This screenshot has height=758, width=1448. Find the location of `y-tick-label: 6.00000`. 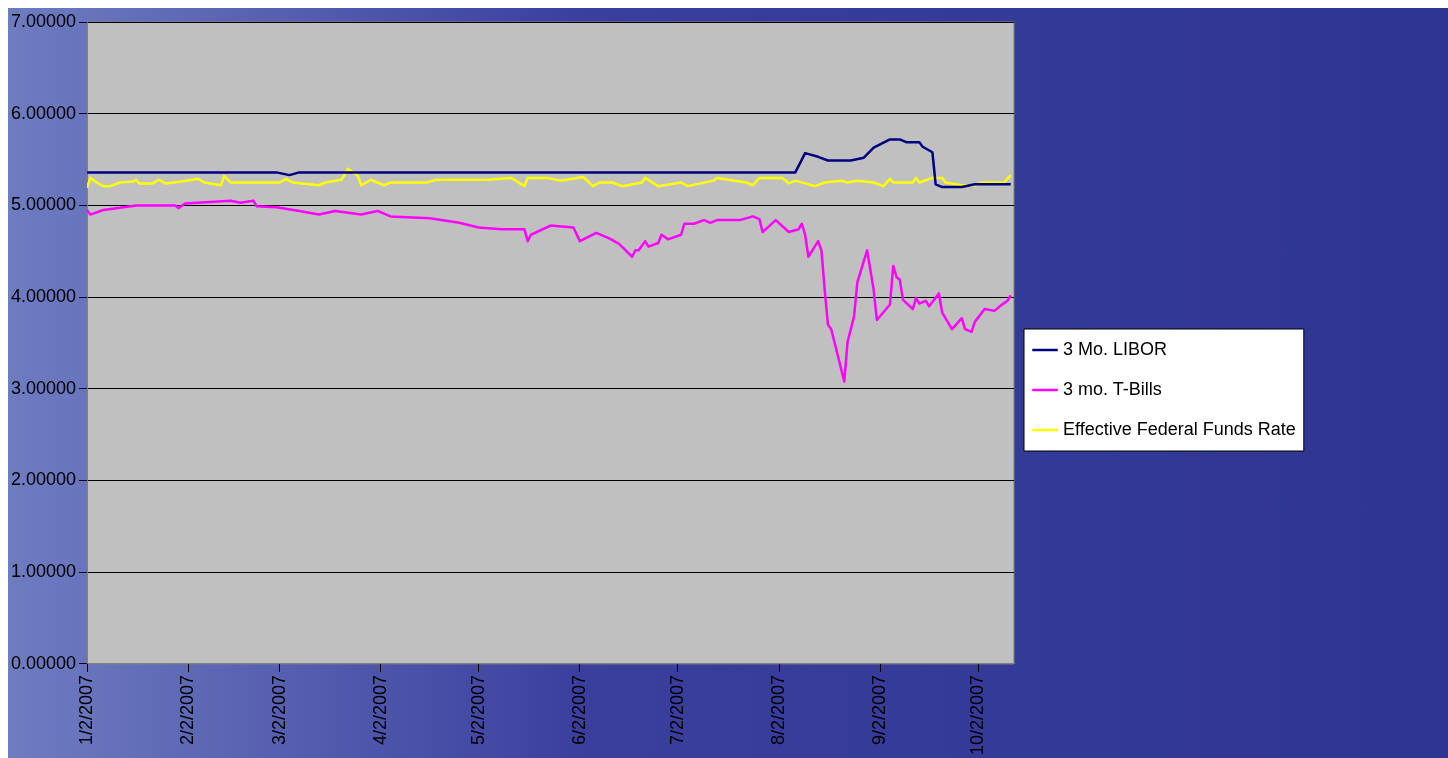

y-tick-label: 6.00000 is located at coordinates (43, 112).